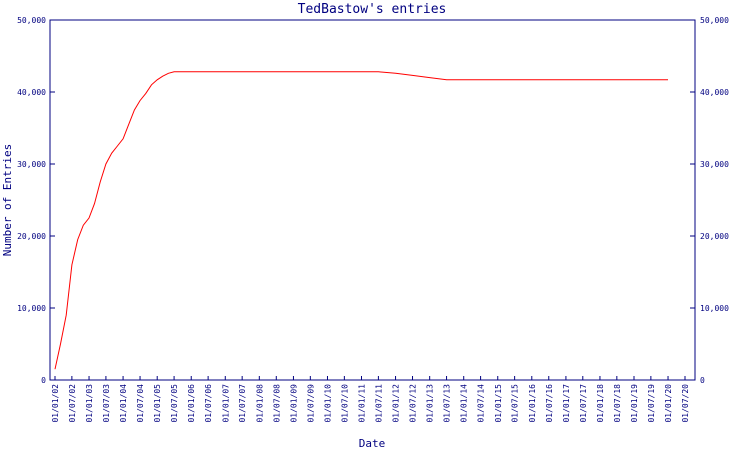  What do you see at coordinates (651, 403) in the screenshot?
I see `x-tick-label: 01/07/19` at bounding box center [651, 403].